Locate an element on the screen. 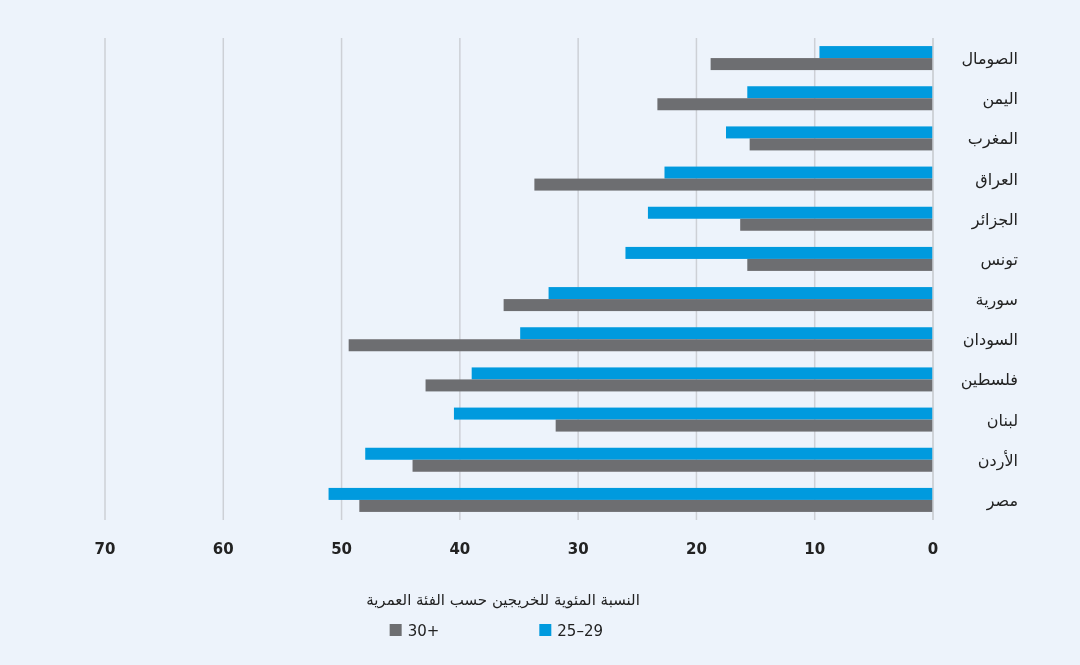 This screenshot has height=665, width=1080. legend-label: 30+ is located at coordinates (423, 631).